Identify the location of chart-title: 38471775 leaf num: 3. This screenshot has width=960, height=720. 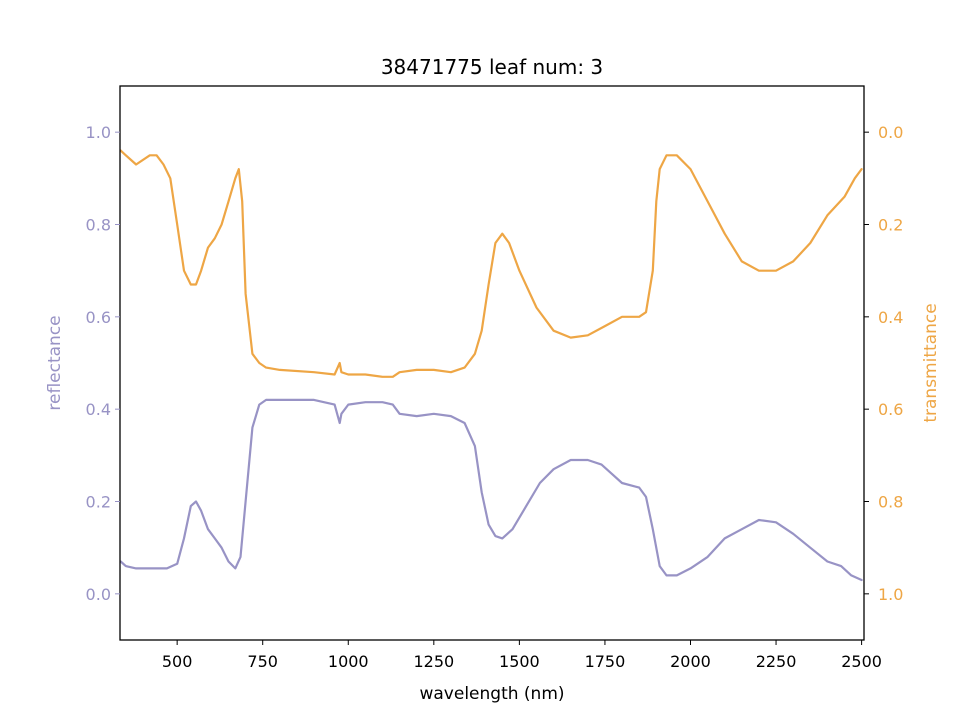
(492, 67).